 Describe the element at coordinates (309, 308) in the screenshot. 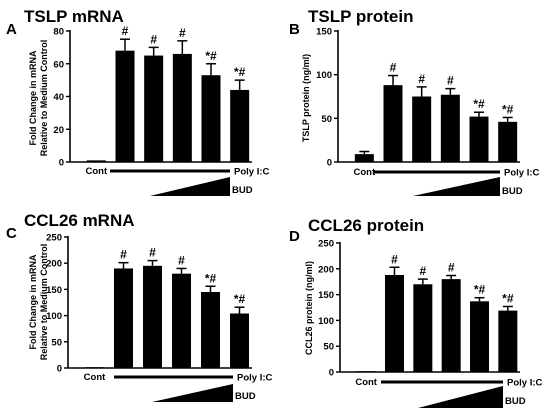

I see `y-axis-label: CCL26 protein (ng/ml)` at that location.